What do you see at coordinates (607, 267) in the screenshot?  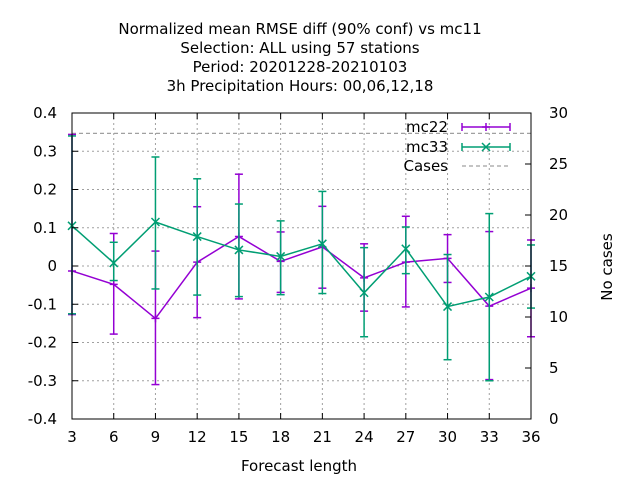 I see `y2-axis-label: No cases` at bounding box center [607, 267].